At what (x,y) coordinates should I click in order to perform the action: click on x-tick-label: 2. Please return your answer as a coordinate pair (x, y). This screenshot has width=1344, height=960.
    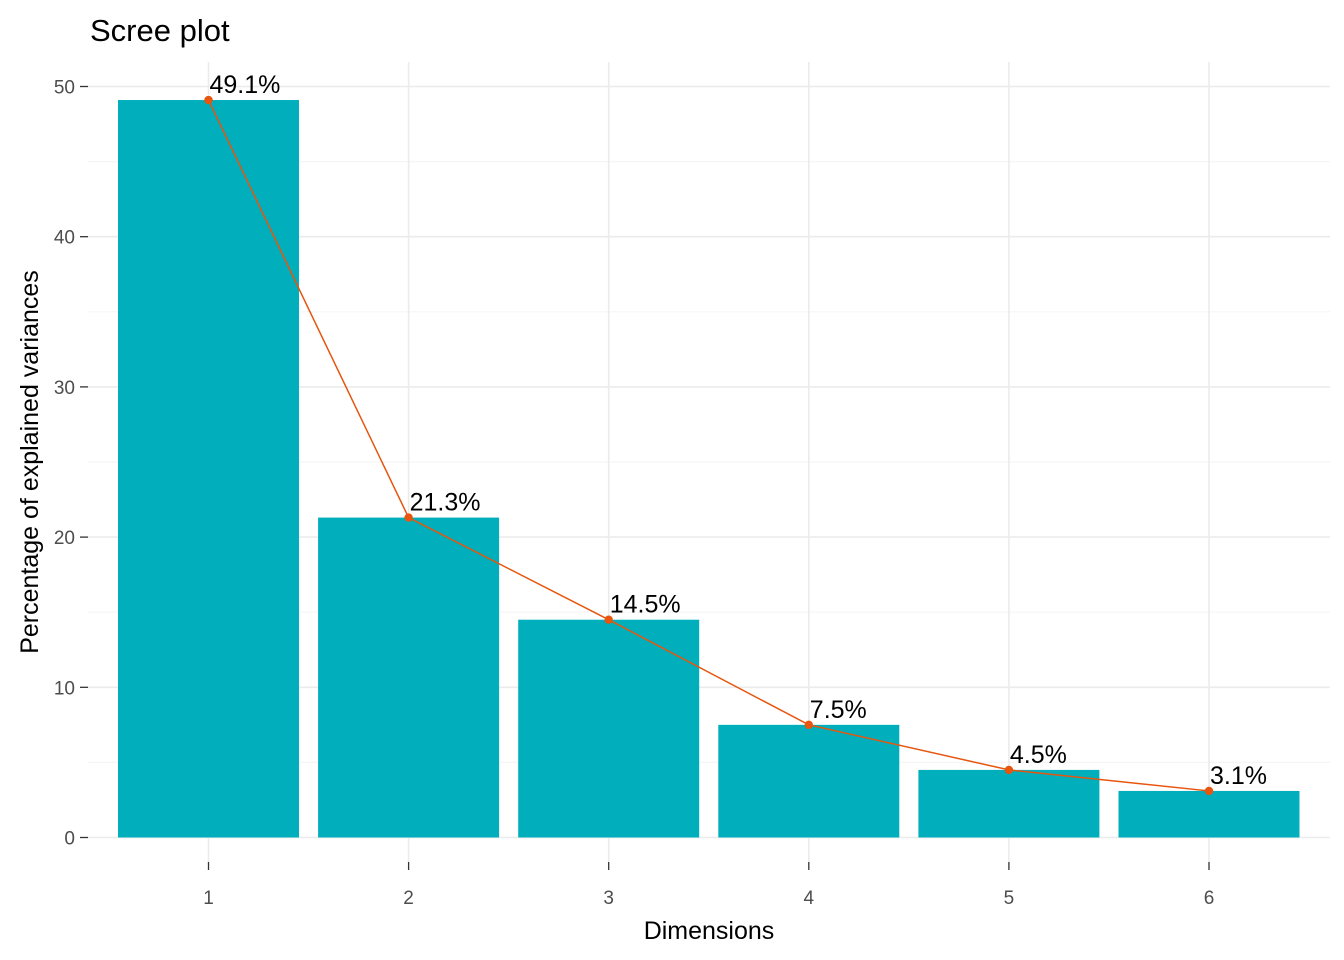
    Looking at the image, I should click on (408, 898).